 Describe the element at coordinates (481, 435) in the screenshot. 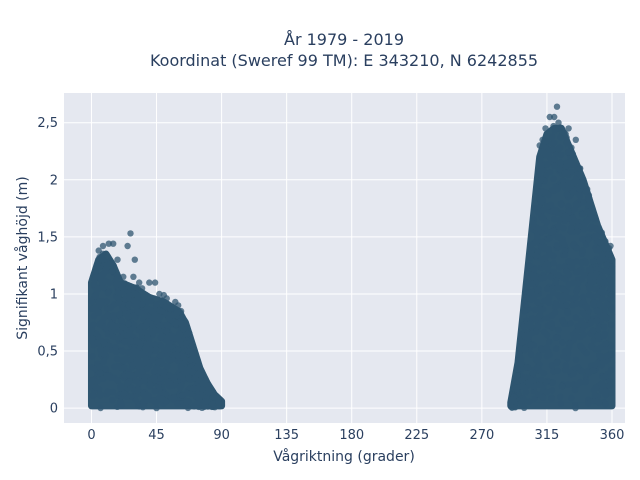

I see `x-tick-label: 270` at that location.